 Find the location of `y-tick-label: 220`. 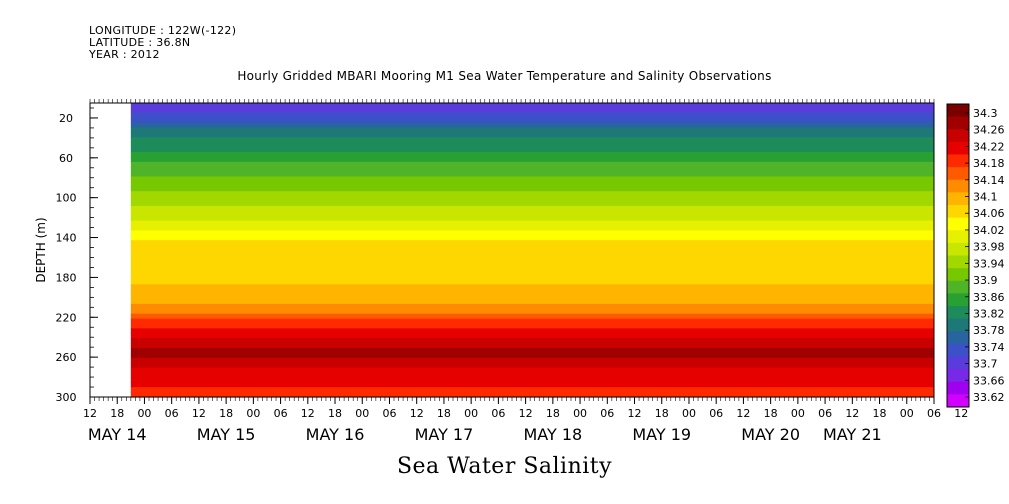

y-tick-label: 220 is located at coordinates (66, 317).